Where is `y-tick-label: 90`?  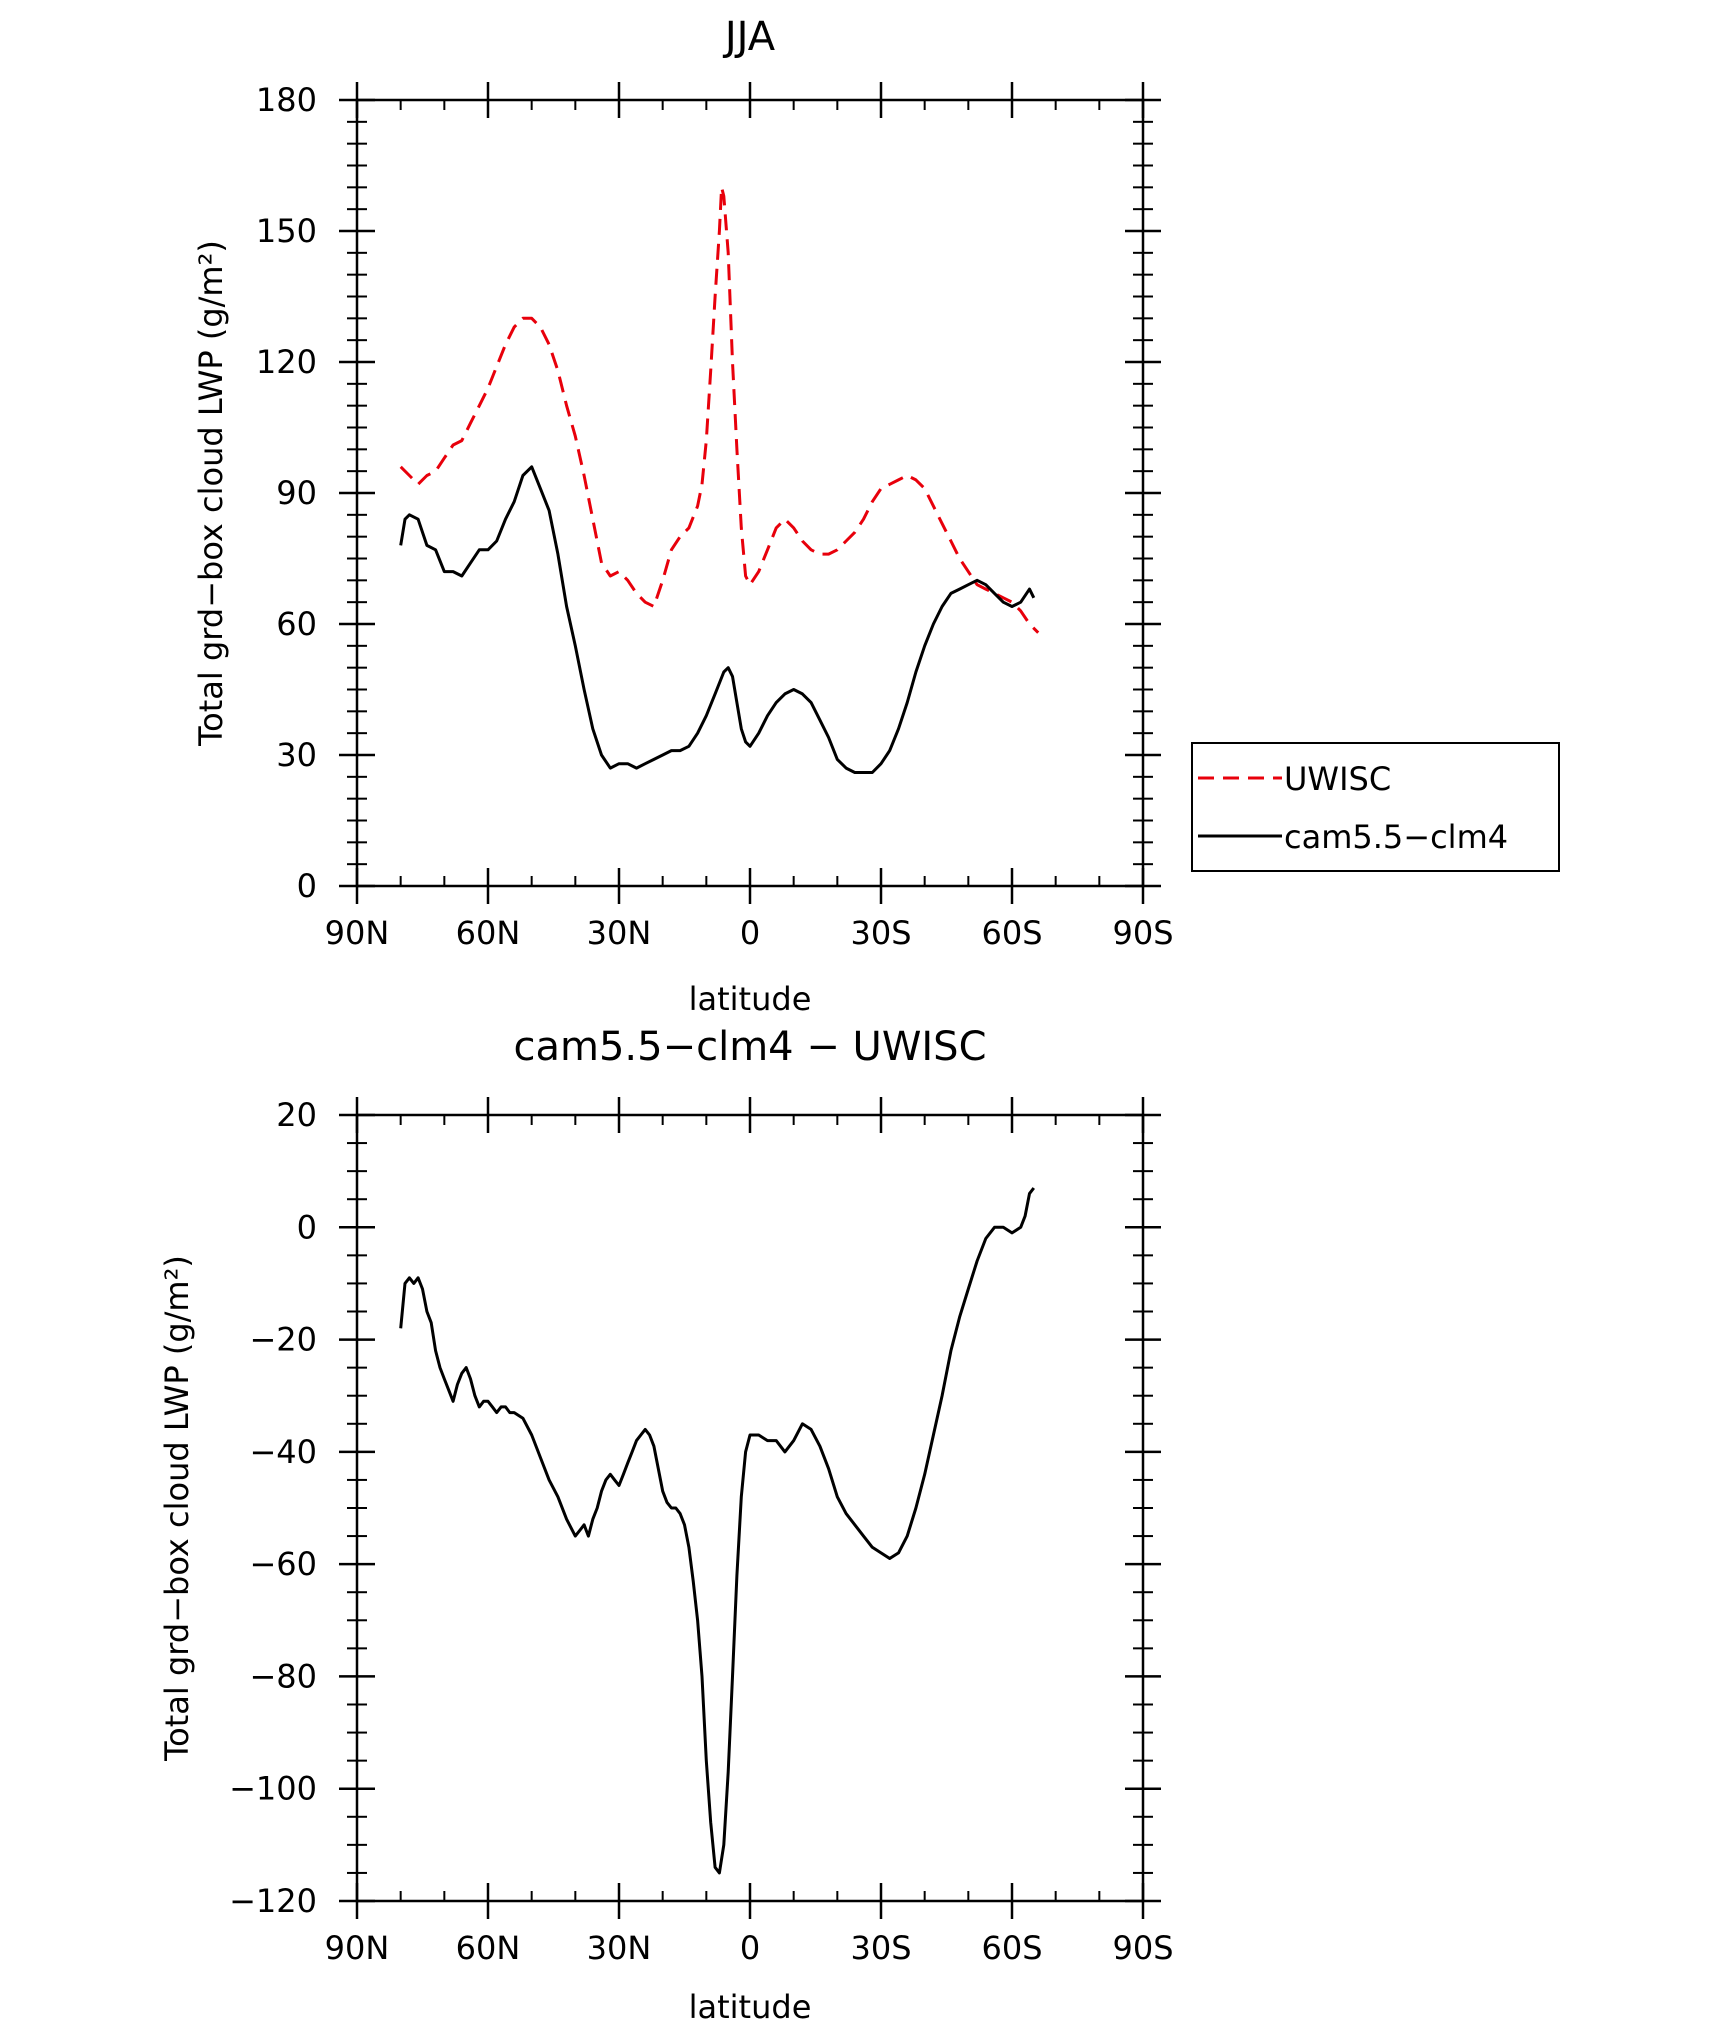 y-tick-label: 90 is located at coordinates (296, 493).